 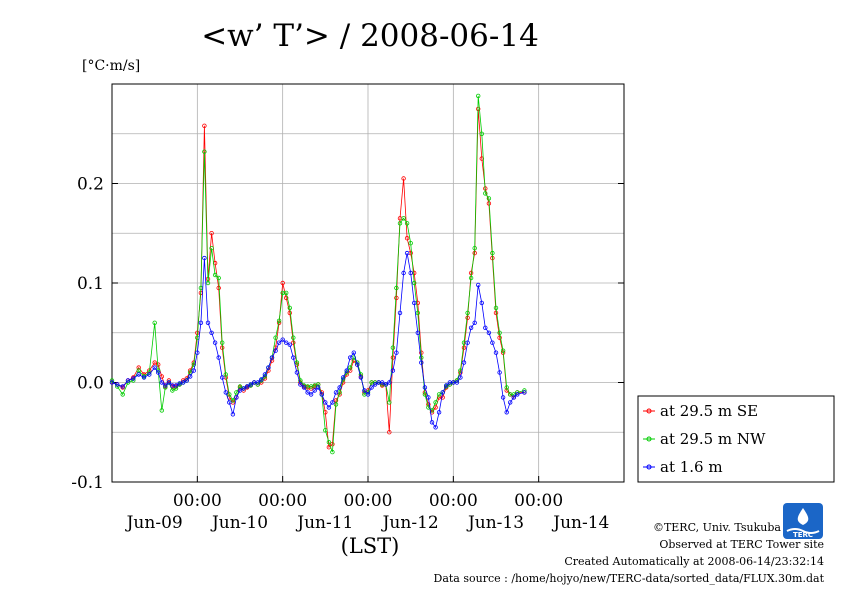 I want to click on legend: at 29.5 m SE at 29.5 m NW at 1.6 m, so click(x=736, y=439).